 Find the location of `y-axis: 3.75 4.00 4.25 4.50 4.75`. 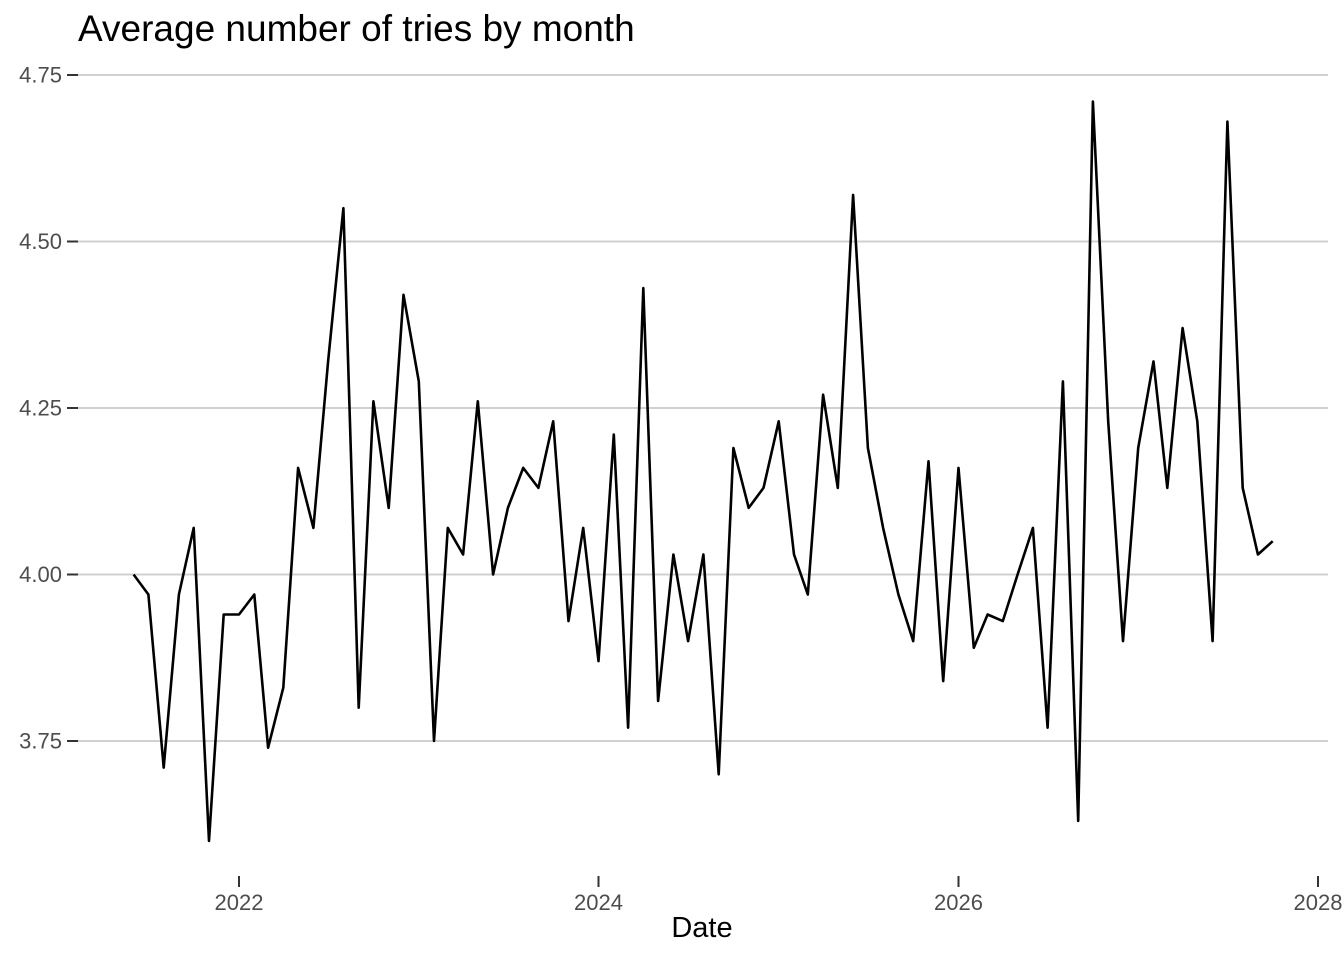

y-axis: 3.75 4.00 4.25 4.50 4.75 is located at coordinates (48, 408).